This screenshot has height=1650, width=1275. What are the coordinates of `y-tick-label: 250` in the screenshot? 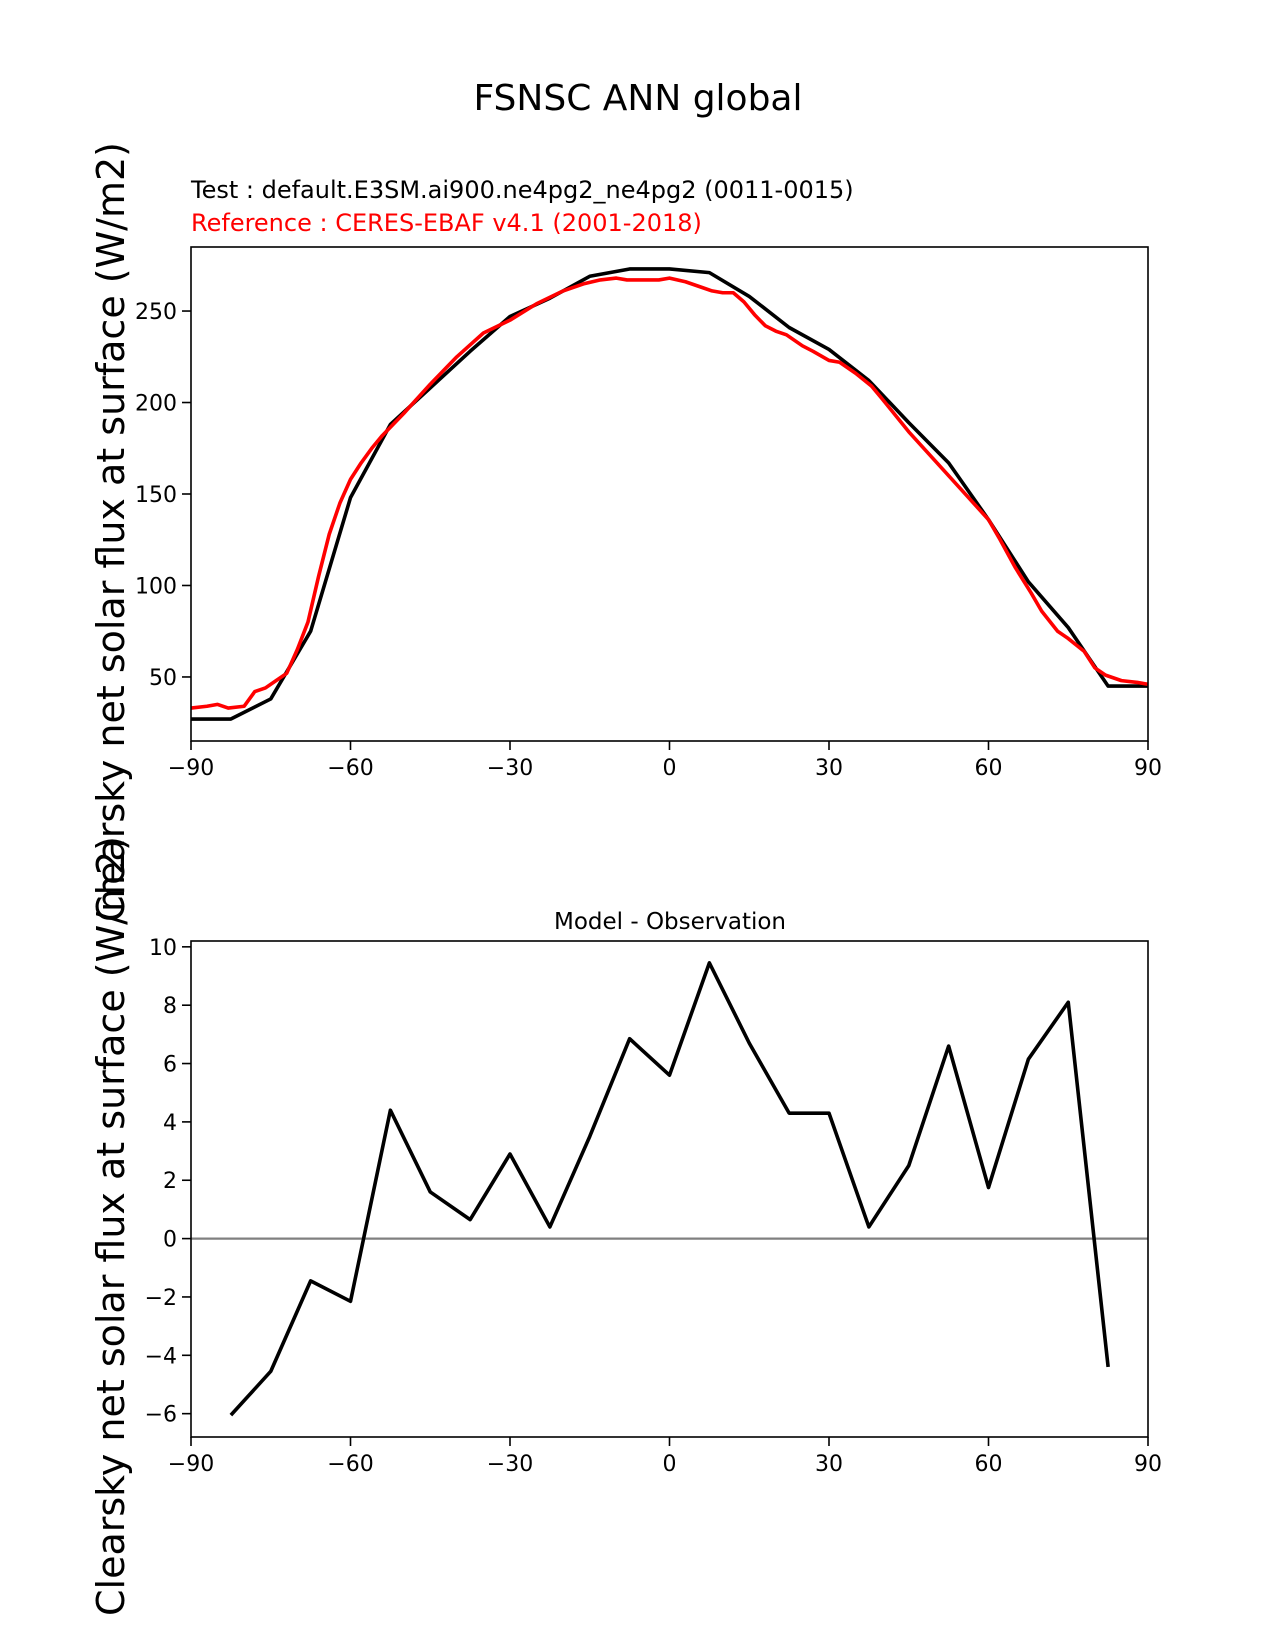 It's located at (156, 312).